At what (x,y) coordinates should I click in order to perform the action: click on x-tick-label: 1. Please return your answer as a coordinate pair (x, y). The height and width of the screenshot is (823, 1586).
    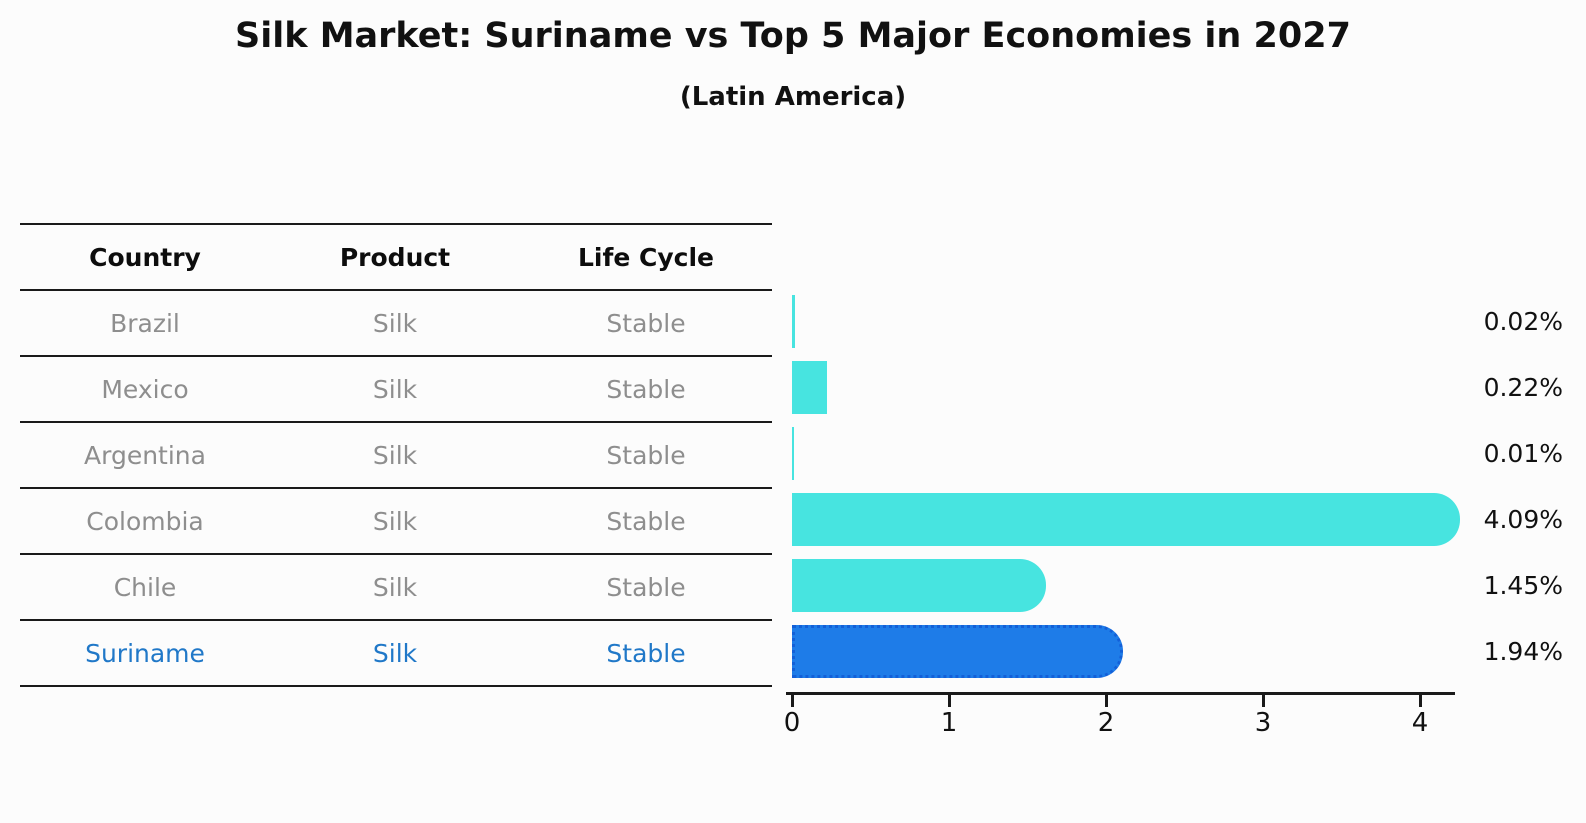
    Looking at the image, I should click on (949, 723).